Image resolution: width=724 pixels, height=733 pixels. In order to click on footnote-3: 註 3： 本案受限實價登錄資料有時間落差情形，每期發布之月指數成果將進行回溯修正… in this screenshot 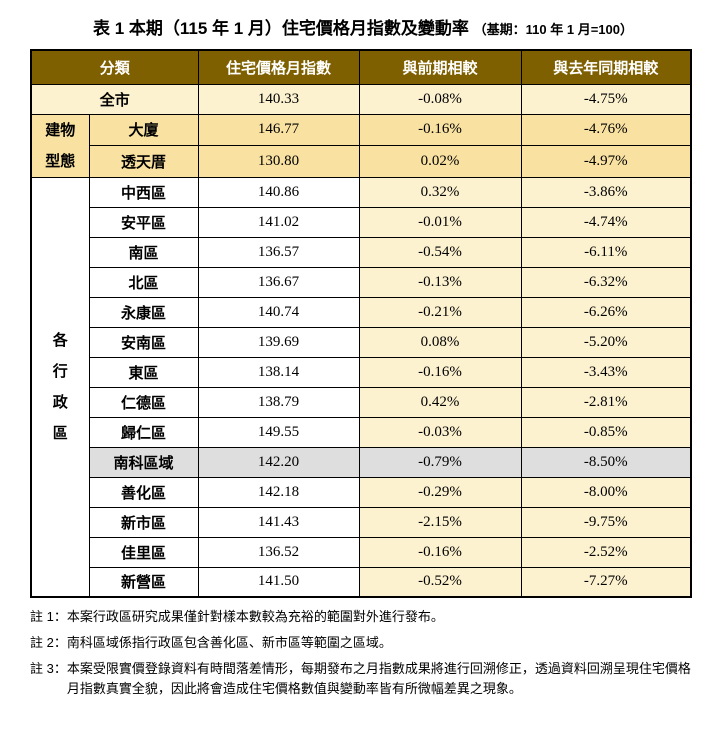, I will do `click(362, 679)`.